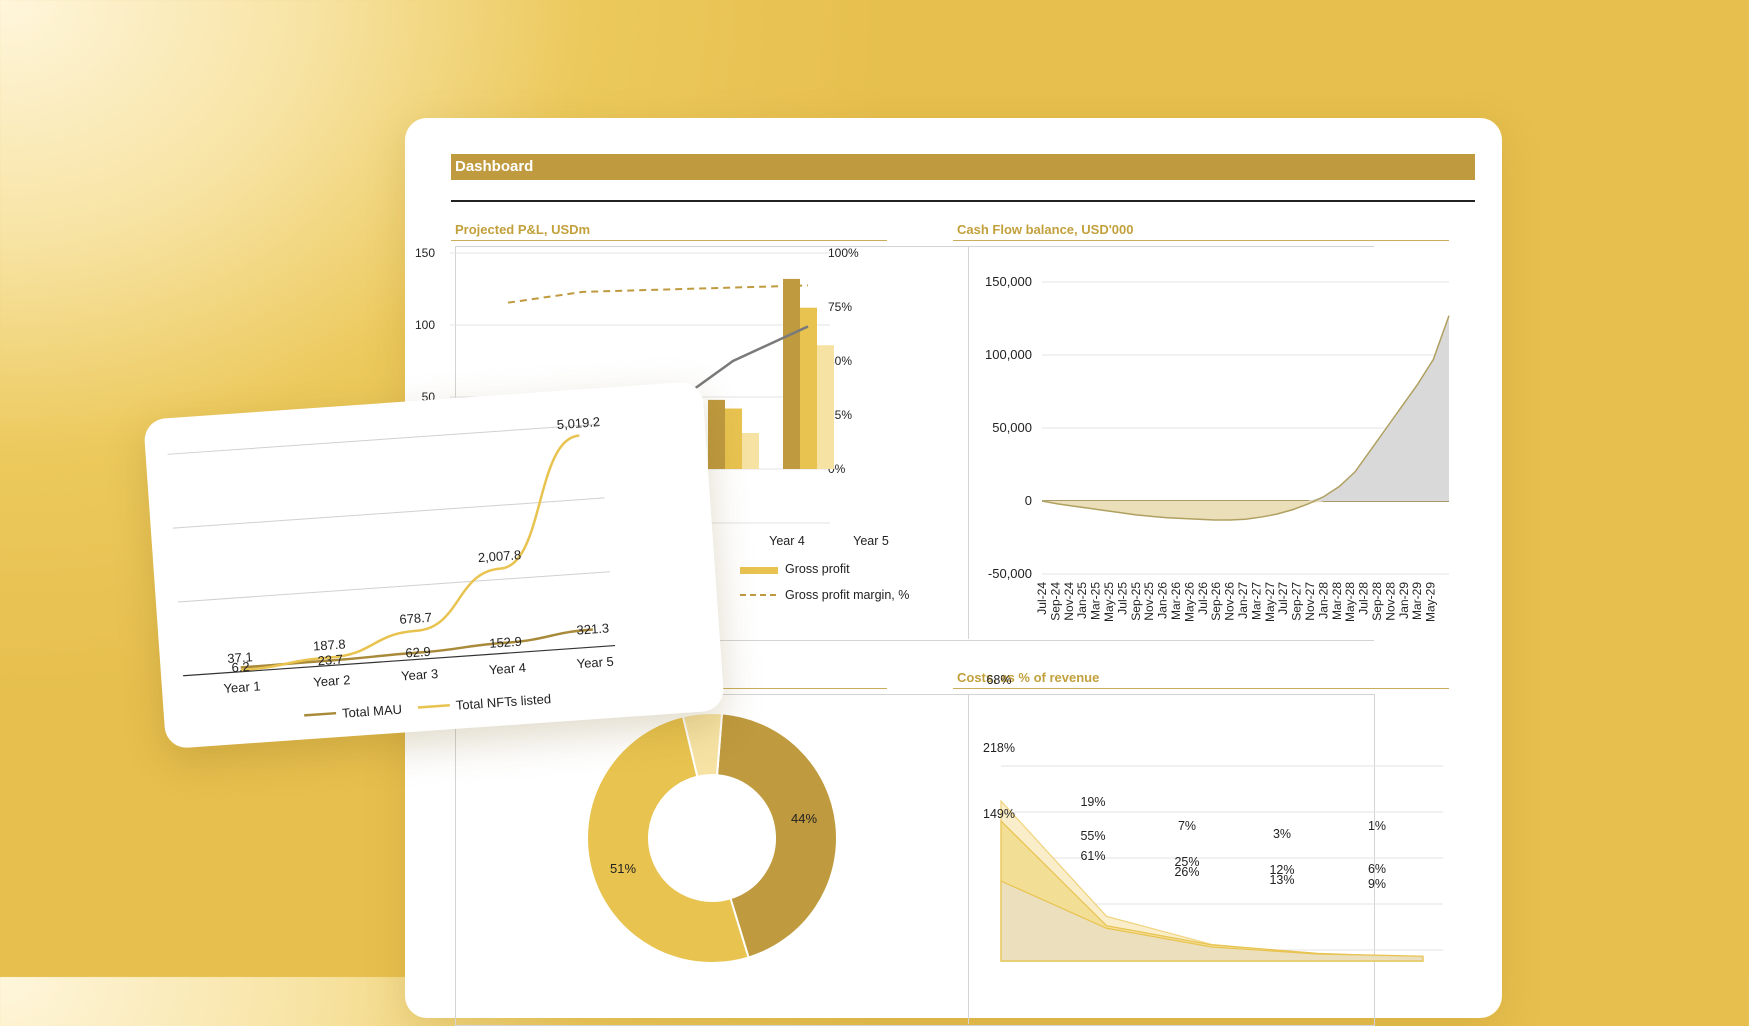 The width and height of the screenshot is (1749, 1026). Describe the element at coordinates (1042, 598) in the screenshot. I see `cashflow-xtick: Jul-24` at that location.